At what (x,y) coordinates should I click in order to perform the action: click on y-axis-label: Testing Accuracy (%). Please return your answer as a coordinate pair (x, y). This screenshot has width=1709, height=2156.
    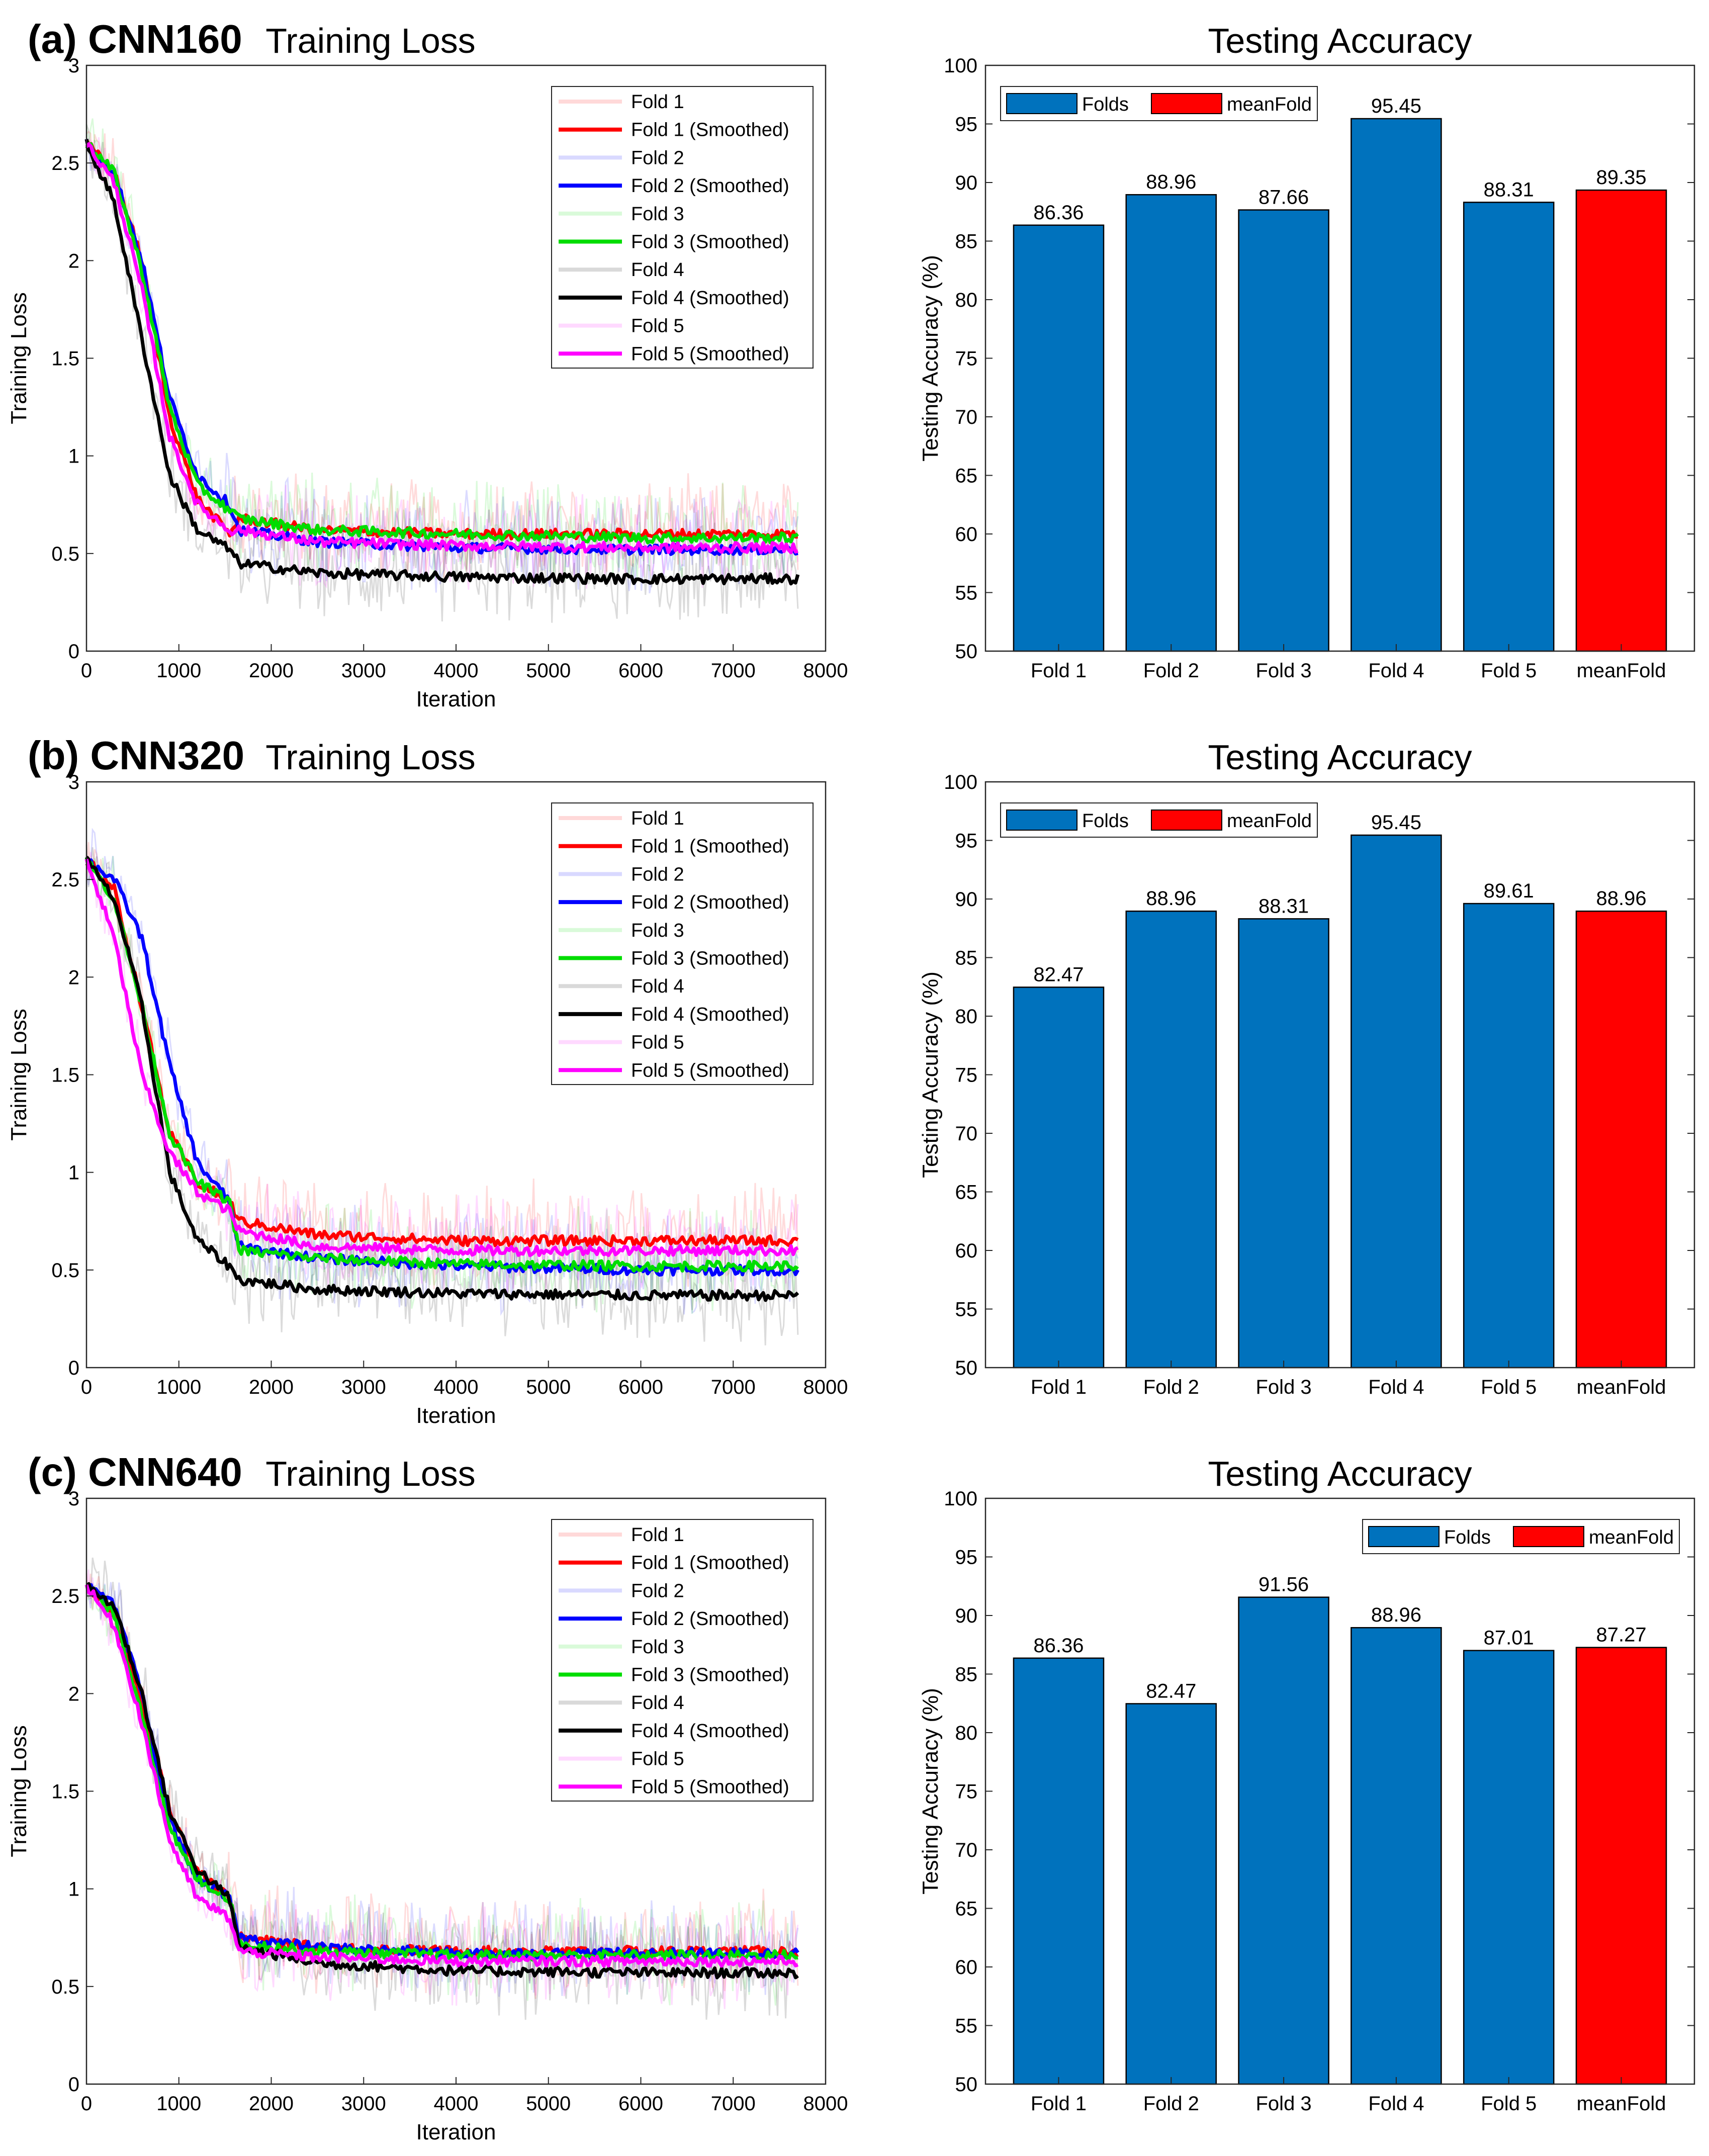
    Looking at the image, I should click on (930, 1792).